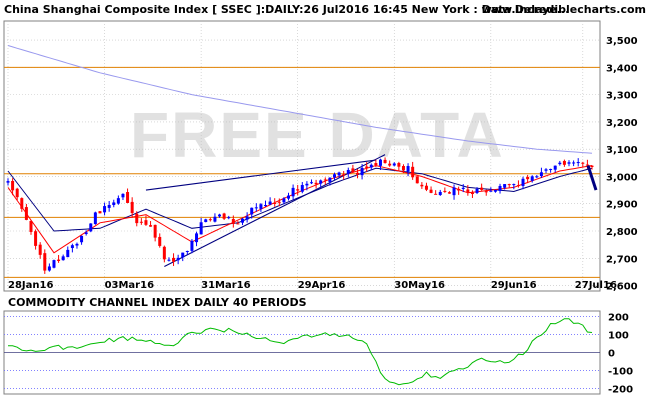 This screenshot has width=660, height=400. Describe the element at coordinates (419, 285) in the screenshot. I see `x-tick-label: 30May16` at that location.